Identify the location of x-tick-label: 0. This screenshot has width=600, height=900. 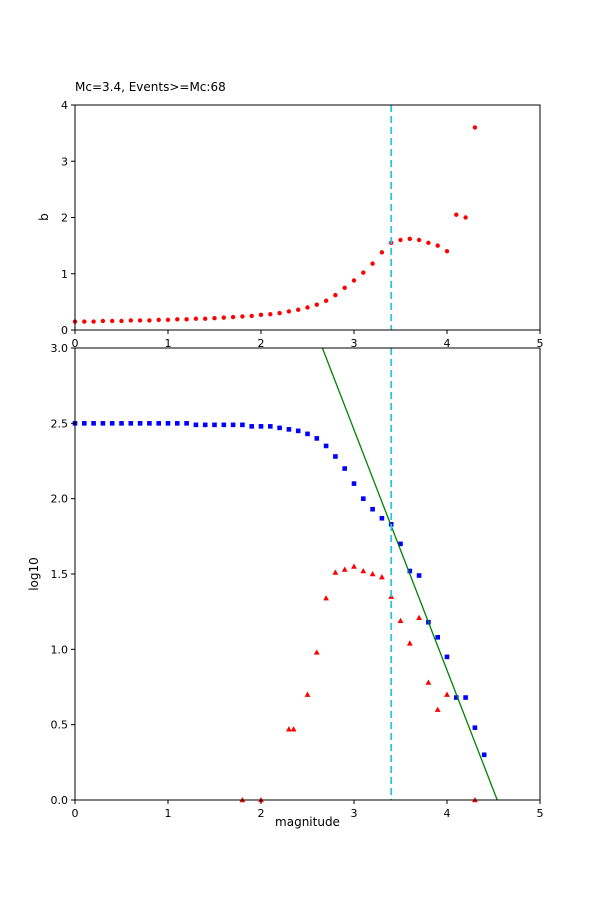
(75, 813).